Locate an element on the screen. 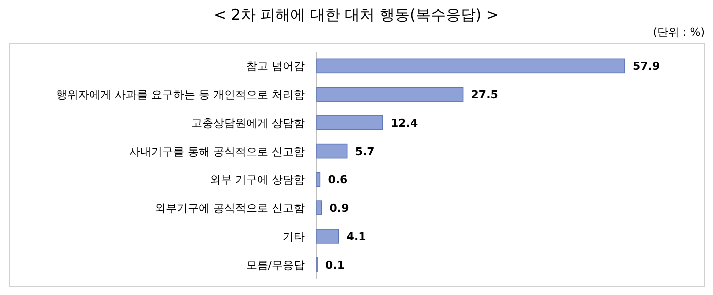 The image size is (713, 295). data-label: 12.4 is located at coordinates (404, 123).